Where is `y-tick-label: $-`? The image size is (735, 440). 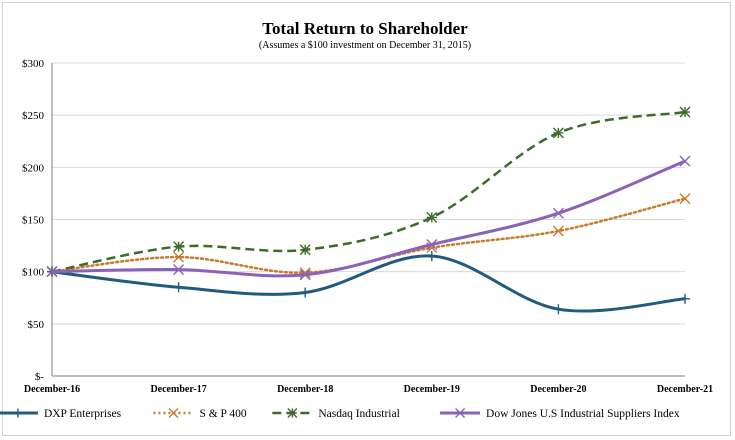
y-tick-label: $- is located at coordinates (40, 377).